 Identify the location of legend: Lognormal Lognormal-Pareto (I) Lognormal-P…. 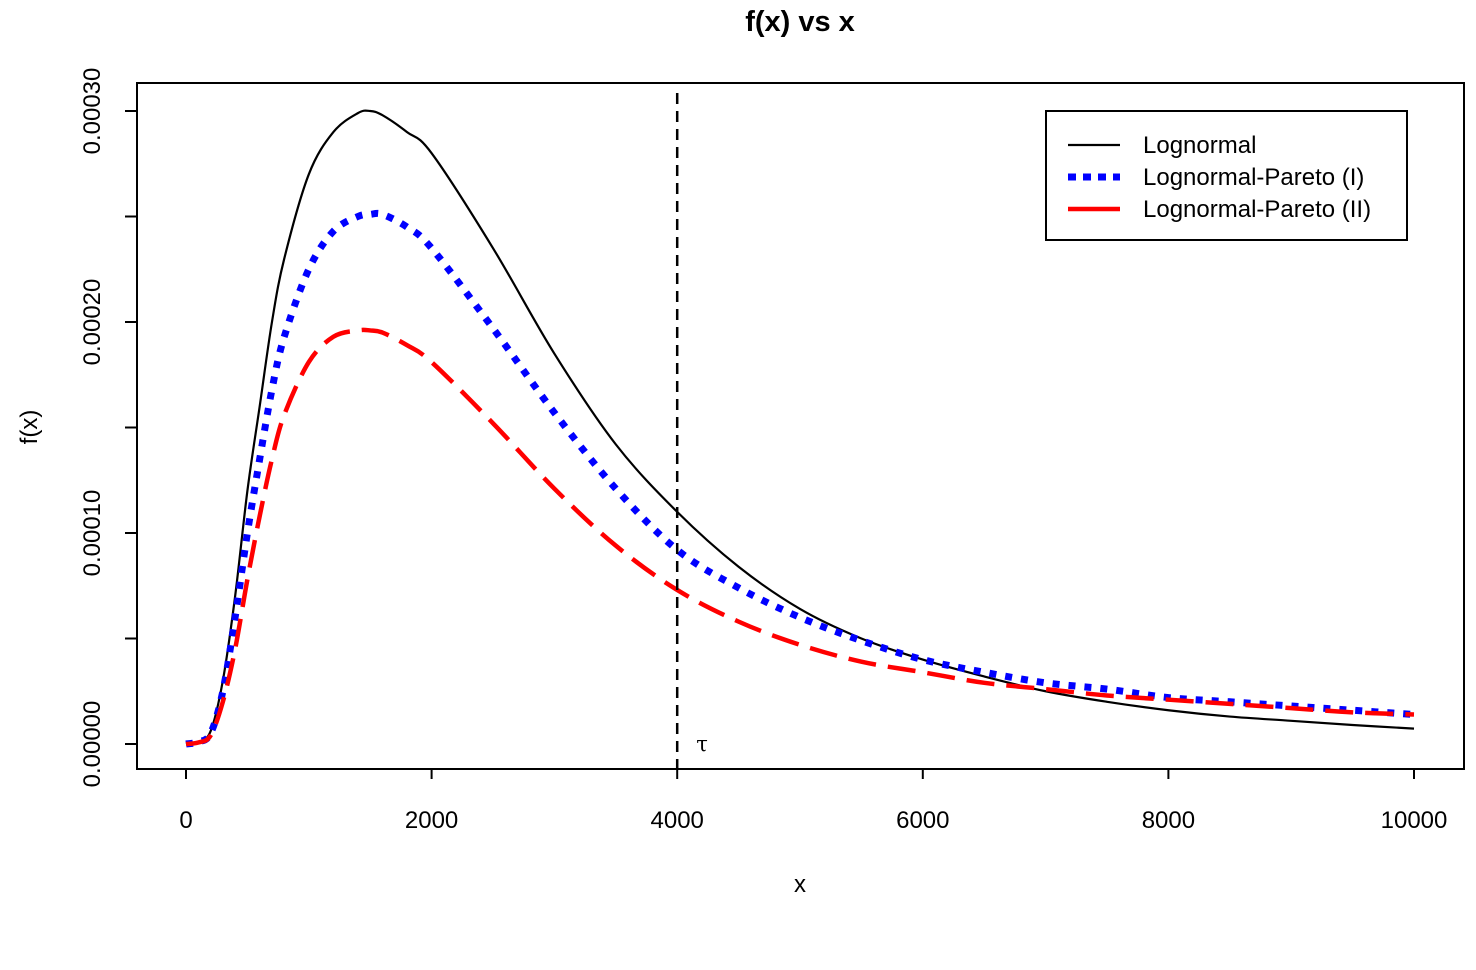
(1226, 175).